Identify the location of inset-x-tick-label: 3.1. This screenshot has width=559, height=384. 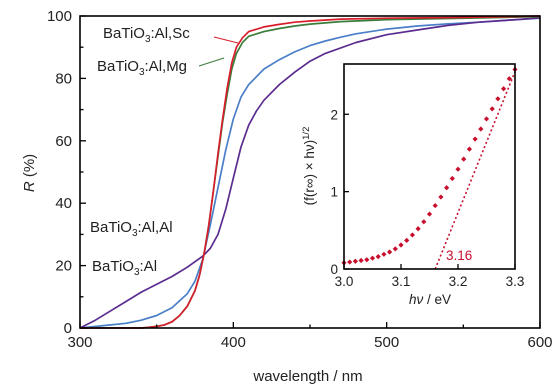
(401, 281).